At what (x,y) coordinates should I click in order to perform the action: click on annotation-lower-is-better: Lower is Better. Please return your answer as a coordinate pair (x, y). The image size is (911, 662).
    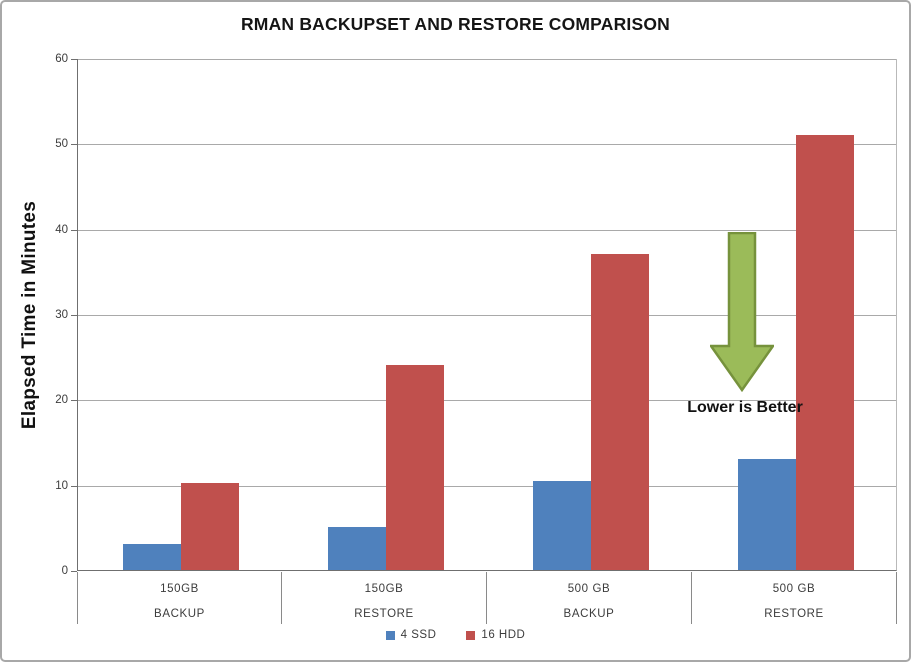
    Looking at the image, I should click on (745, 407).